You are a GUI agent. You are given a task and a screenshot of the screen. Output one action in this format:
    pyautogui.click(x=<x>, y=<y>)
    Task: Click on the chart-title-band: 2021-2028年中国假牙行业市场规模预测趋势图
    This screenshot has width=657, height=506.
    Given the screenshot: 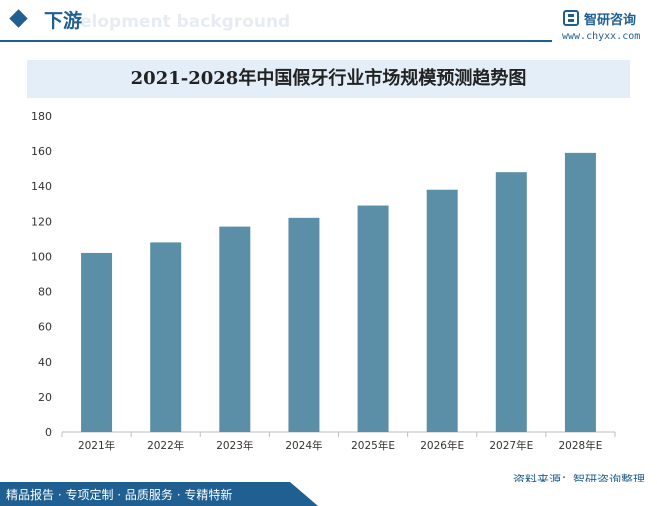 What is the action you would take?
    pyautogui.click(x=328, y=79)
    